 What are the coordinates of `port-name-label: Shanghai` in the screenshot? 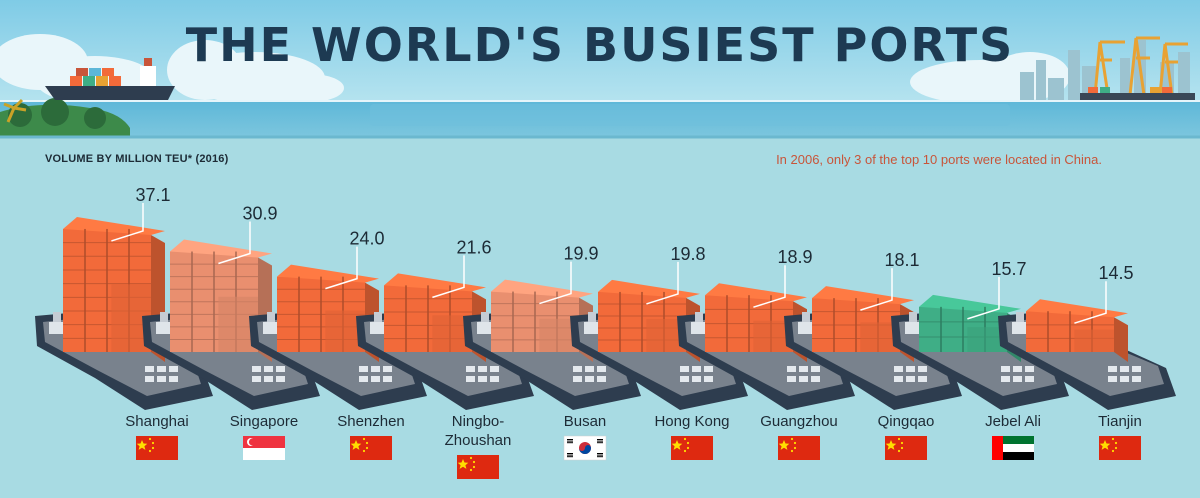 It's located at (156, 421).